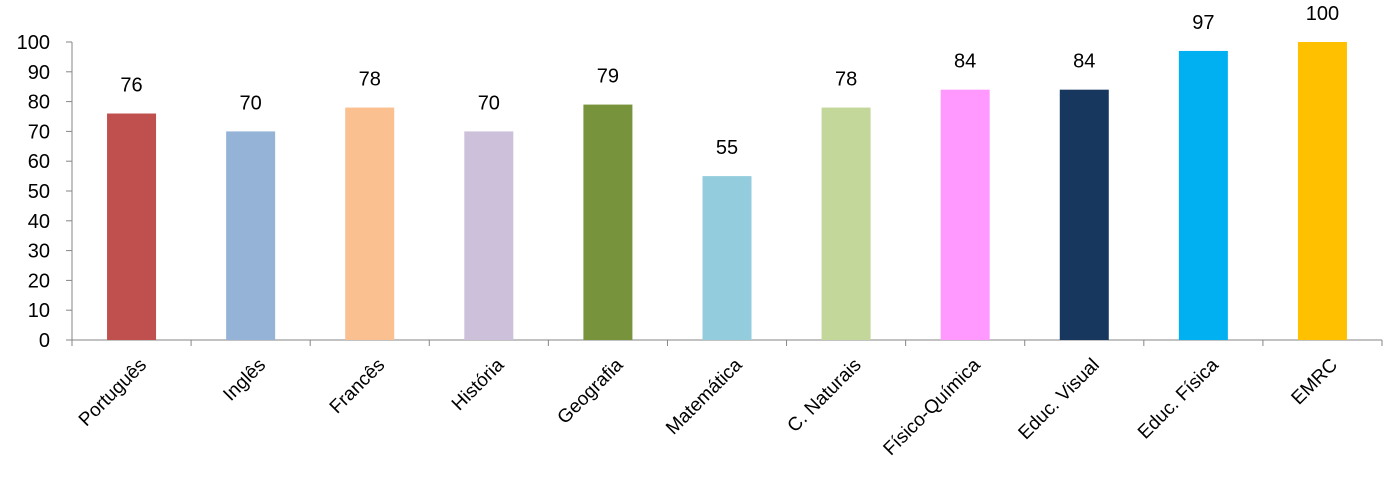 The image size is (1390, 486). Describe the element at coordinates (39, 162) in the screenshot. I see `y-tick-label: 60` at that location.